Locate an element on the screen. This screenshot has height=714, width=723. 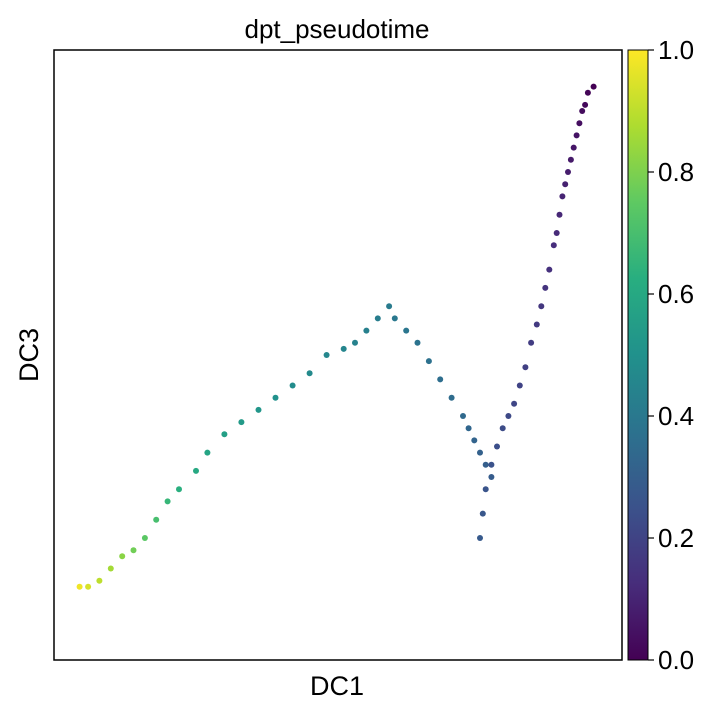
y-axis-label: DC3 is located at coordinates (29, 355).